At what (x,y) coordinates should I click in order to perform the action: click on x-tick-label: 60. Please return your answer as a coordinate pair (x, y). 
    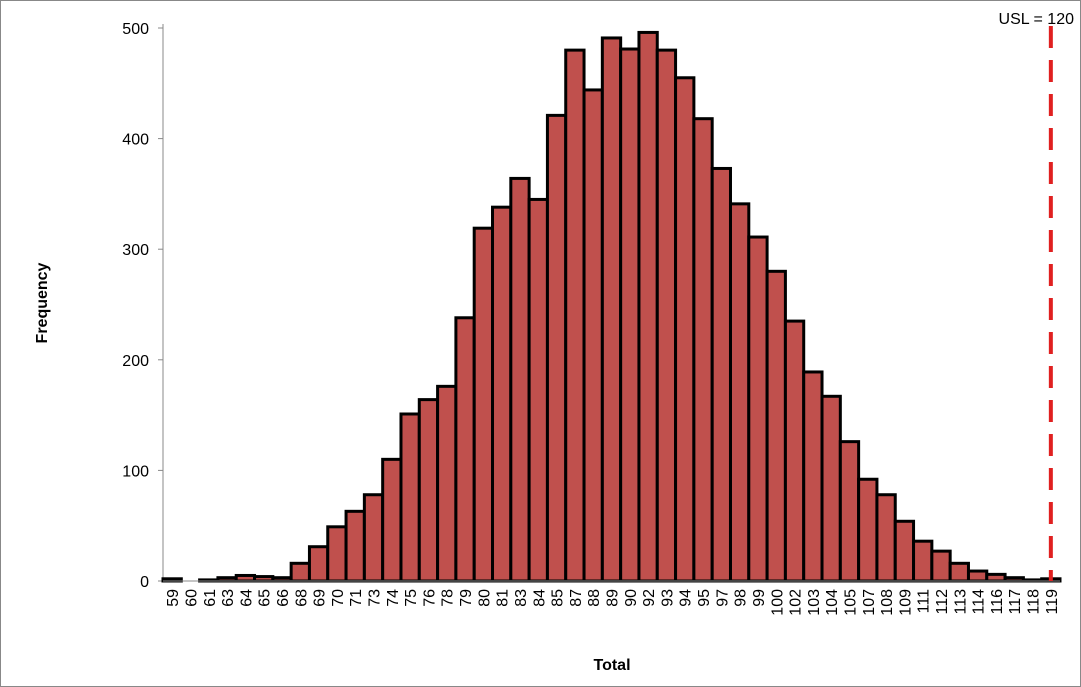
    Looking at the image, I should click on (191, 598).